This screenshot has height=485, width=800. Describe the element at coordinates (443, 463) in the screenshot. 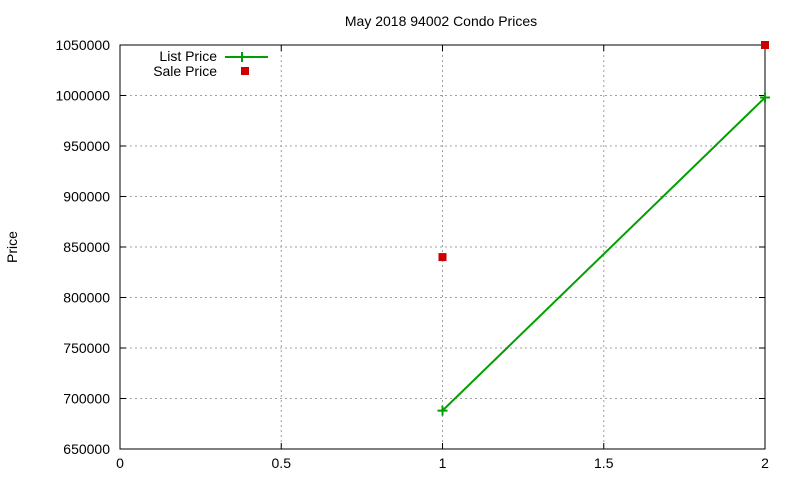

I see `x-tick-label: 1` at that location.